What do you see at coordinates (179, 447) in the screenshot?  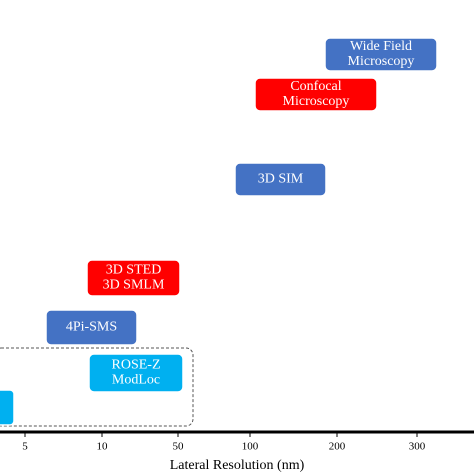 I see `tick-label: 50` at bounding box center [179, 447].